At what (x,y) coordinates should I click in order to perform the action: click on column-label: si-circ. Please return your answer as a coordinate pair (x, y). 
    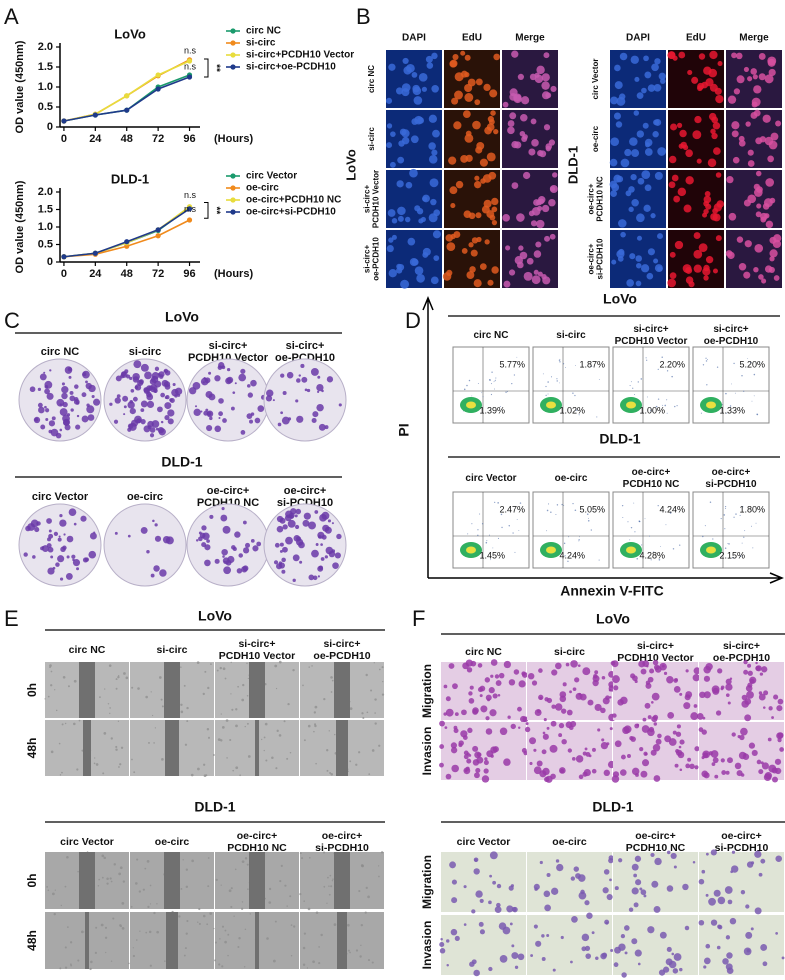
    Looking at the image, I should click on (571, 335).